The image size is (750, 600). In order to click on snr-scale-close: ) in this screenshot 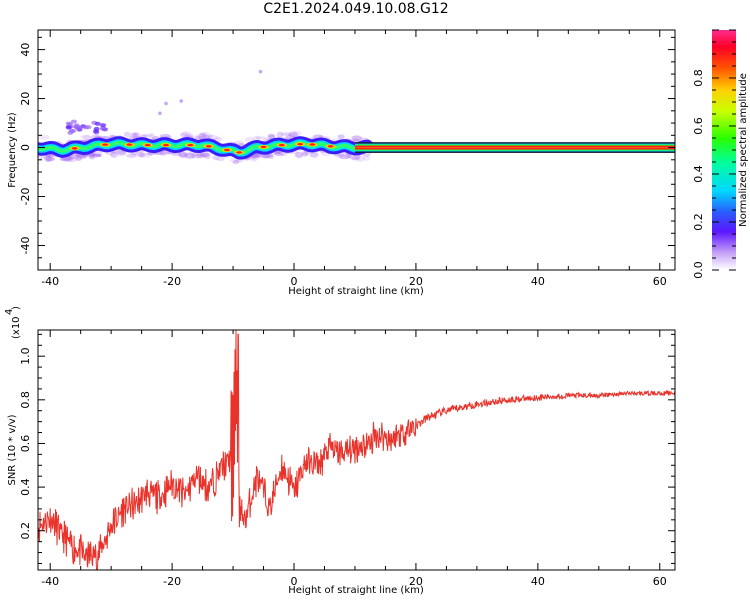, I will do `click(16, 308)`.